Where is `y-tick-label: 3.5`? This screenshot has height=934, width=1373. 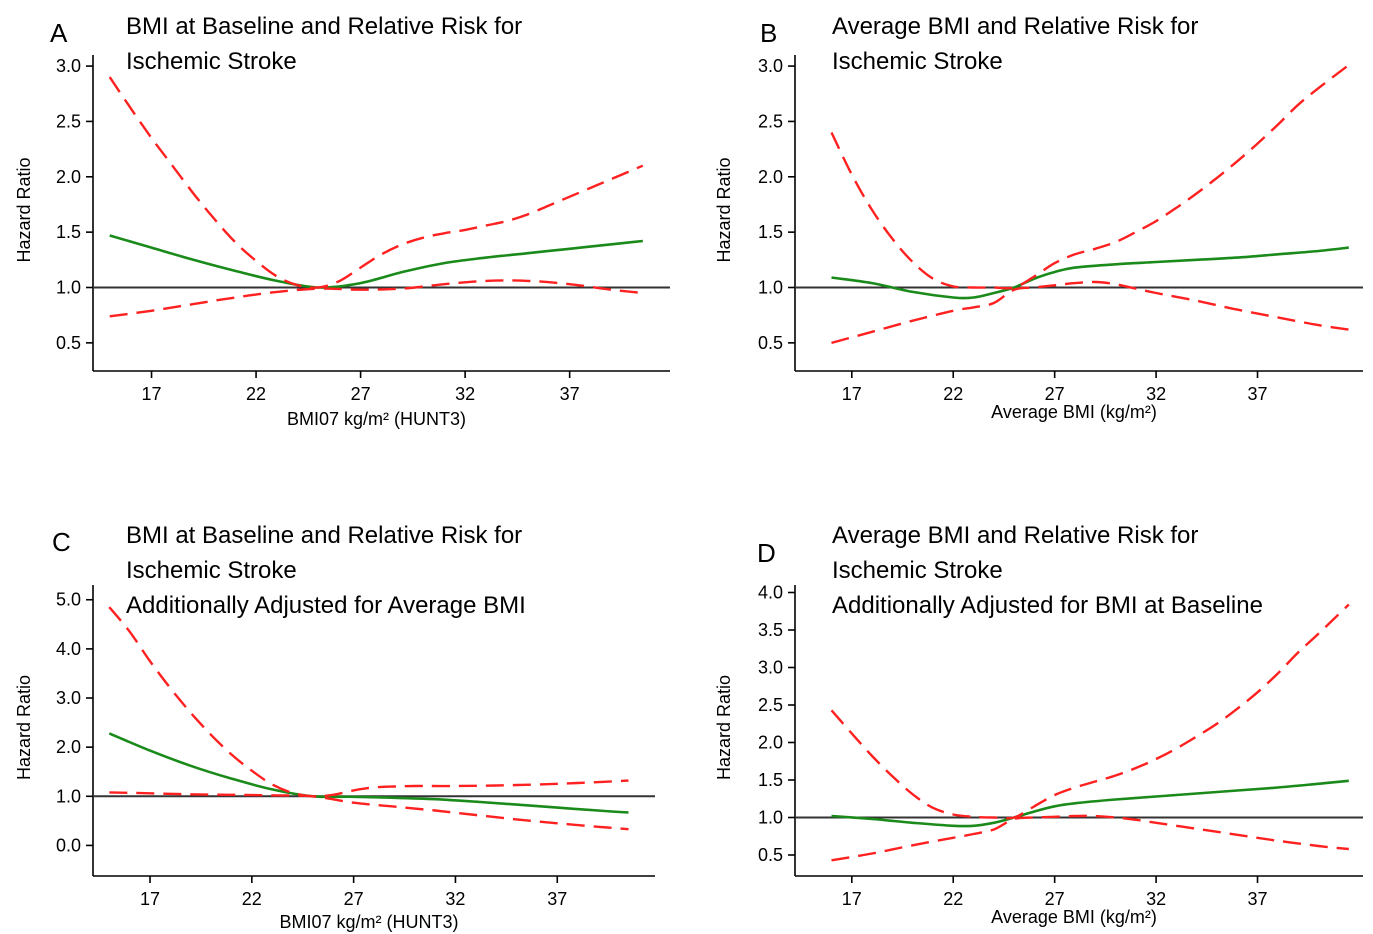
y-tick-label: 3.5 is located at coordinates (770, 630).